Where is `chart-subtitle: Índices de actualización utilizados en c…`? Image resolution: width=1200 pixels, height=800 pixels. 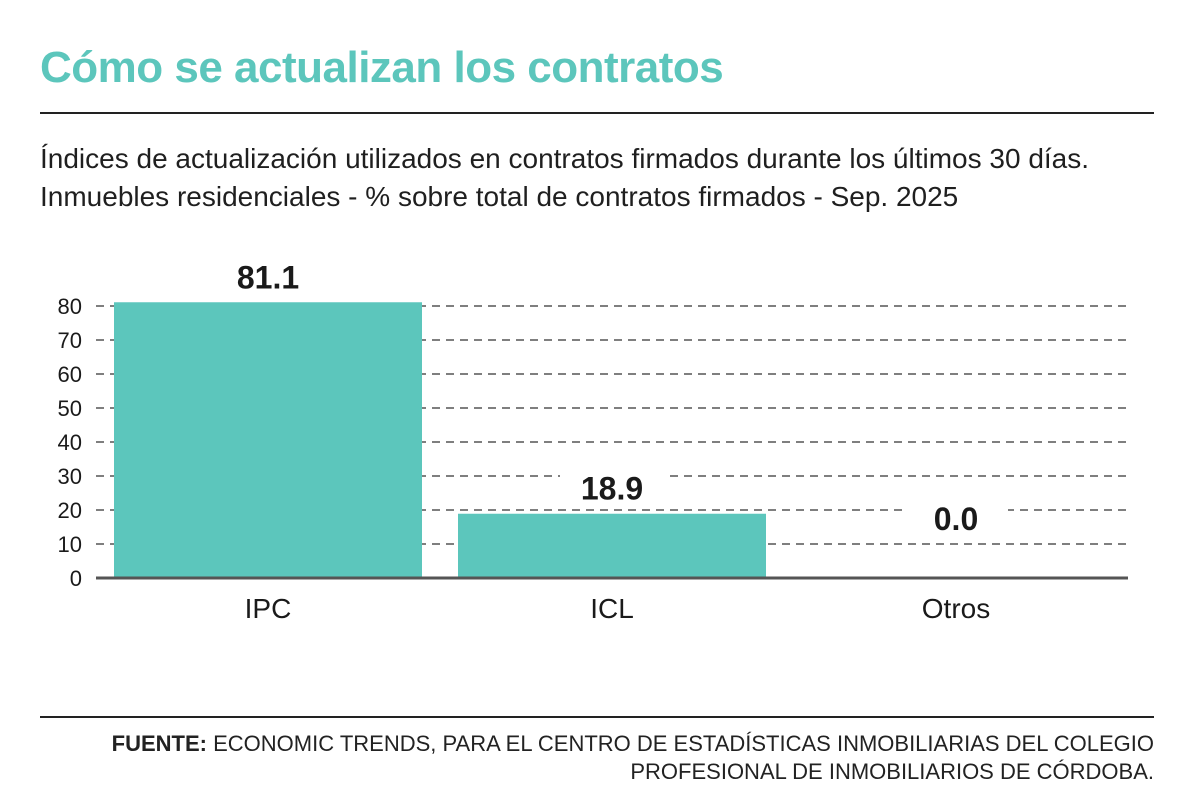 chart-subtitle: Índices de actualización utilizados en c… is located at coordinates (564, 178).